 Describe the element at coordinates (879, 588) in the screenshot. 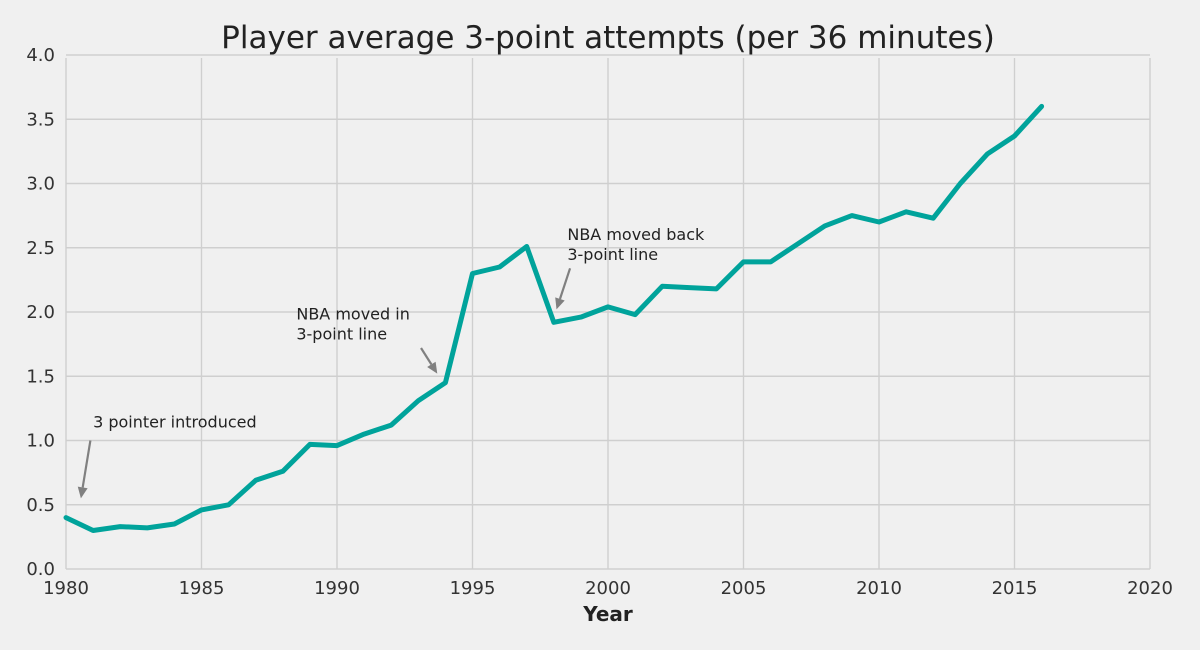

I see `x-tick-label: 2010` at that location.